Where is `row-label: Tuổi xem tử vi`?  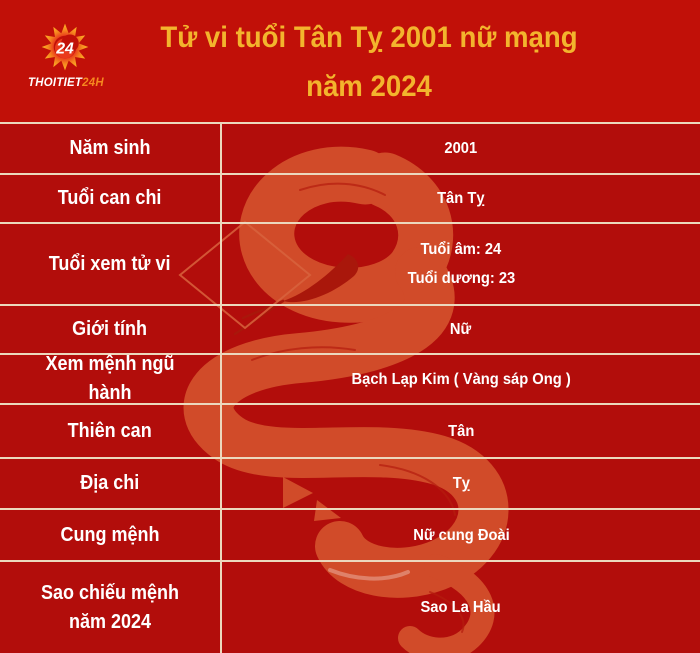
row-label: Tuổi xem tử vi is located at coordinates (111, 264).